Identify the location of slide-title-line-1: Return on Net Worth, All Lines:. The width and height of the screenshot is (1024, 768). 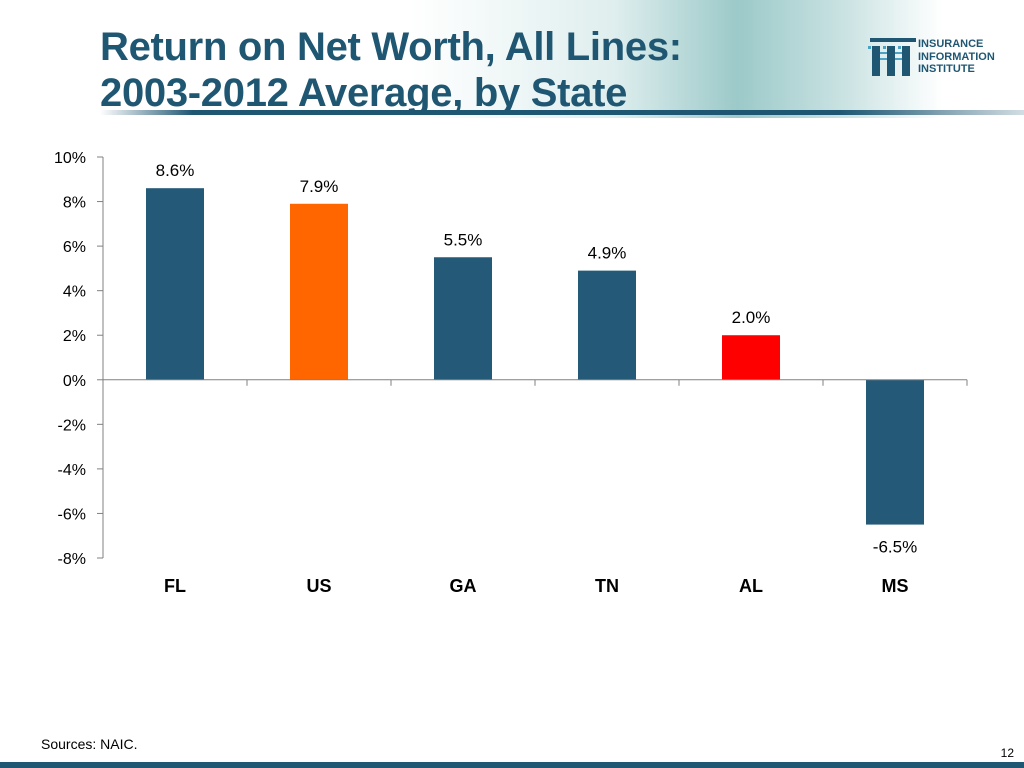
(391, 47).